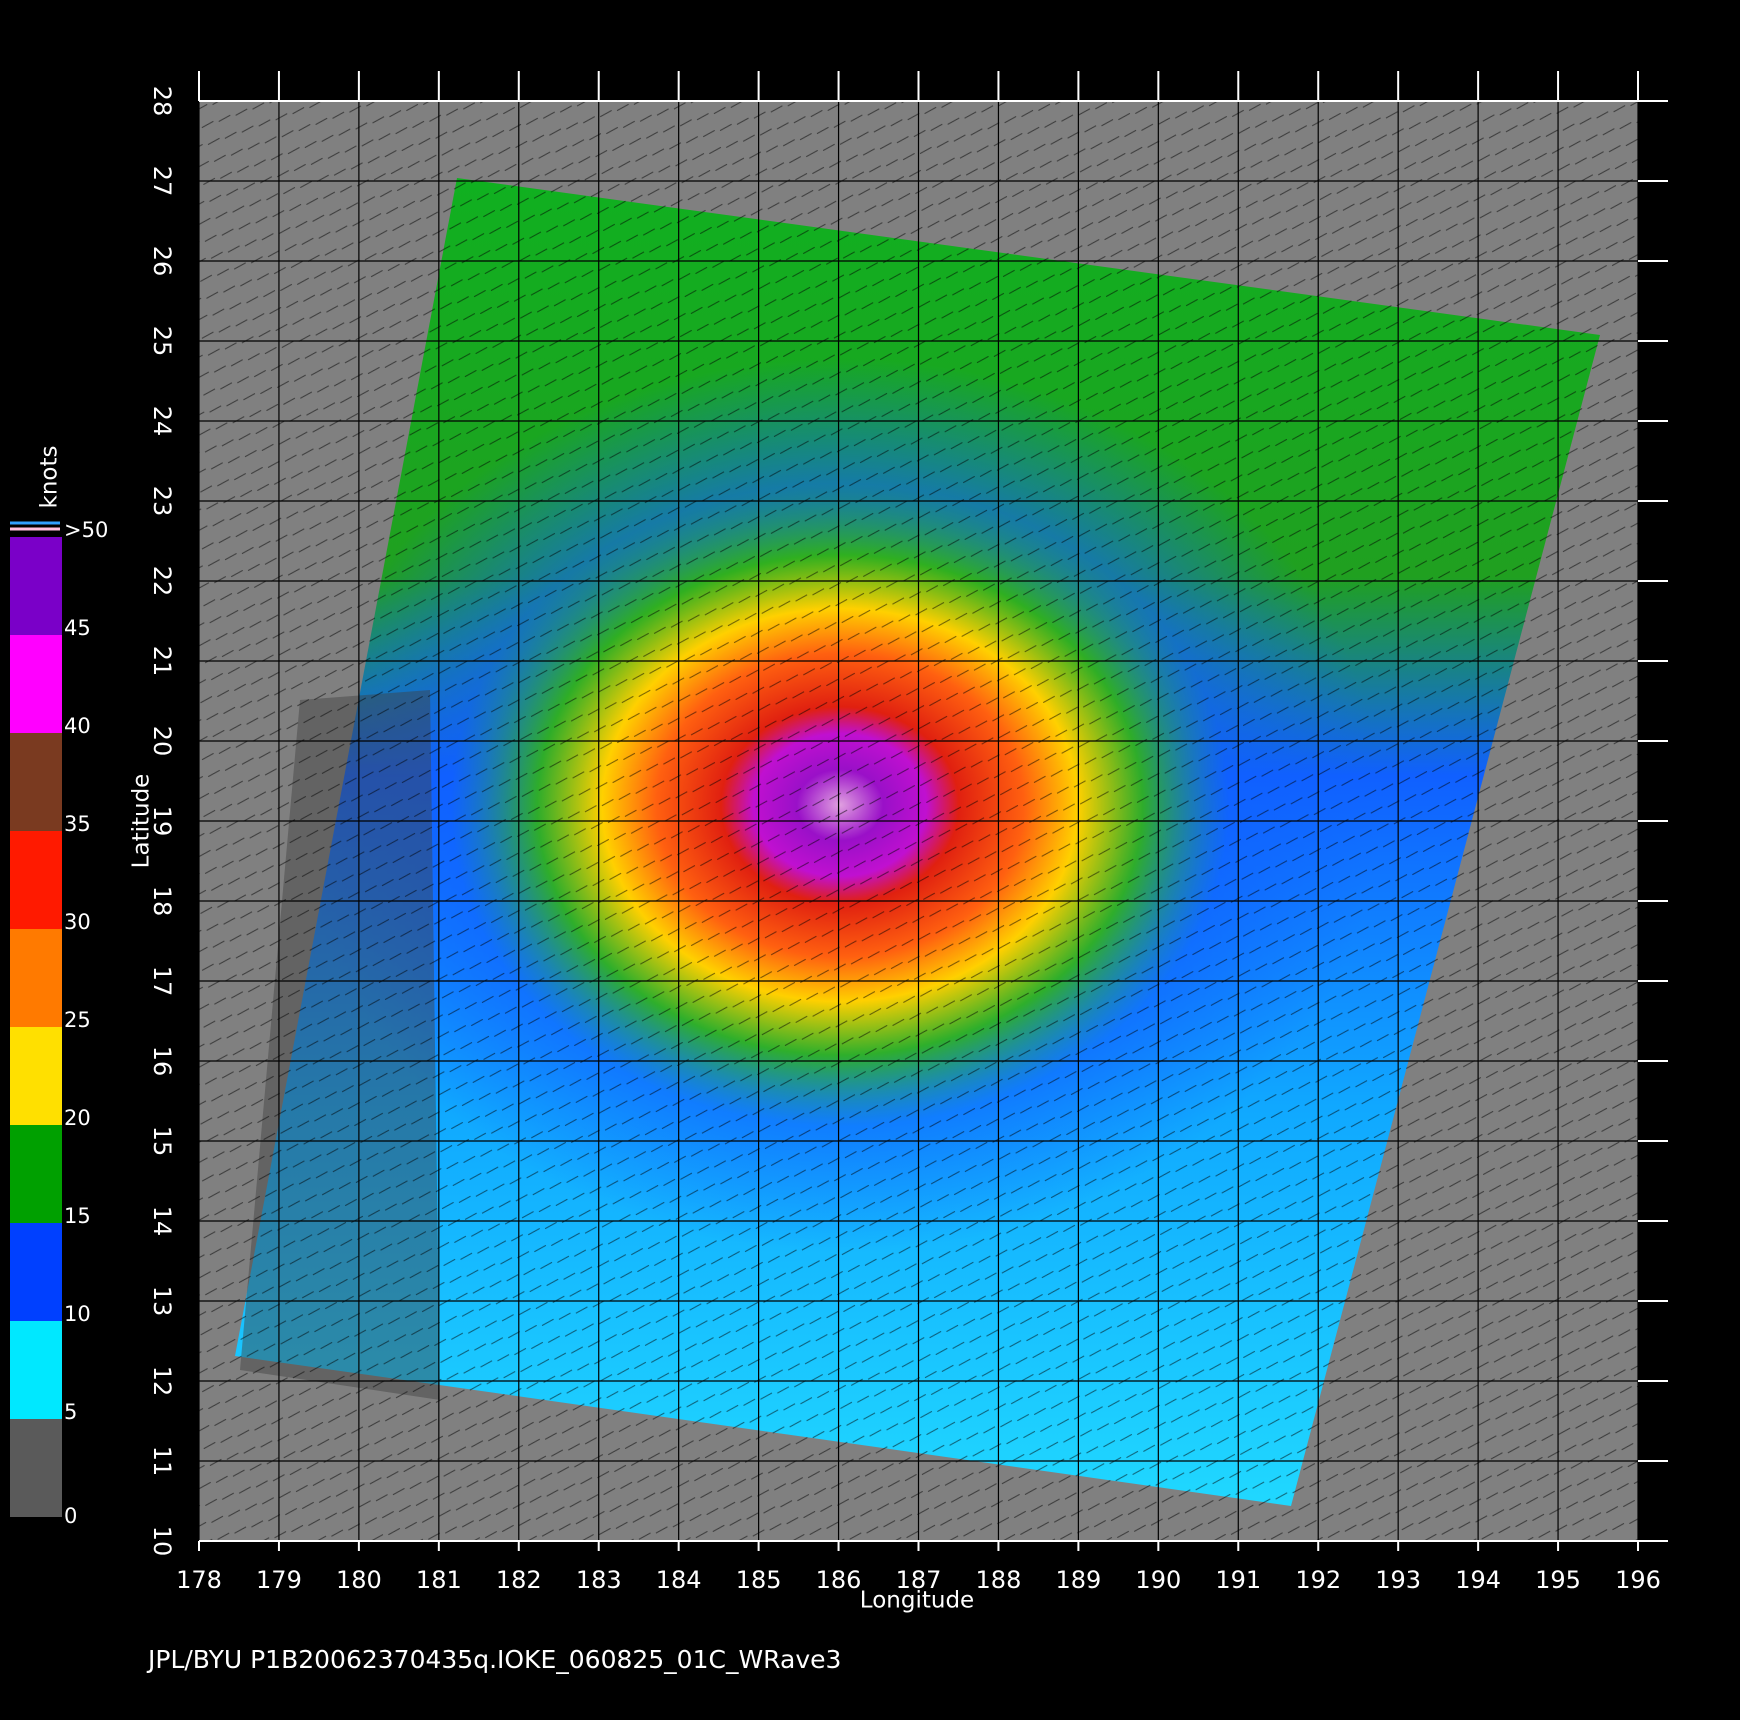 This screenshot has height=1720, width=1740. Describe the element at coordinates (162, 581) in the screenshot. I see `y-tick-label: 22` at that location.